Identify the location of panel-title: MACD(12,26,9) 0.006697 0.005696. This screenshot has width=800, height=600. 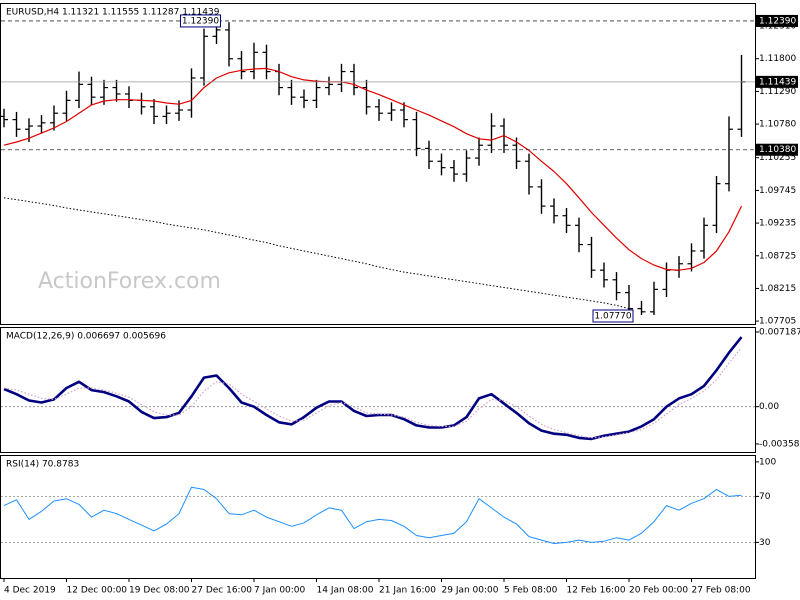
(86, 337).